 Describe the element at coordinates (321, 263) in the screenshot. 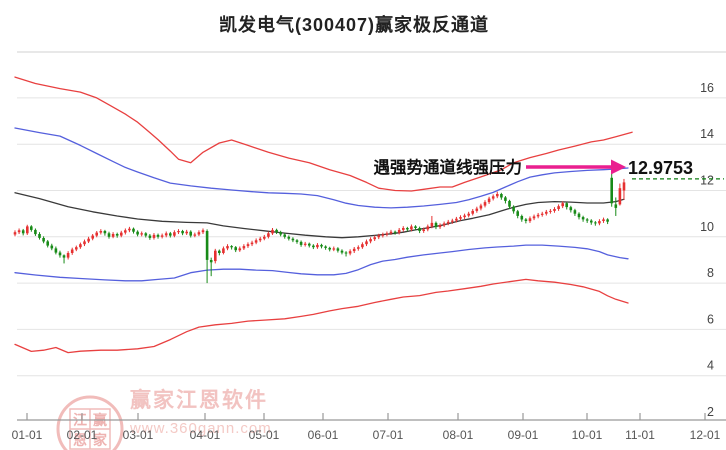

I see `channel-line` at that location.